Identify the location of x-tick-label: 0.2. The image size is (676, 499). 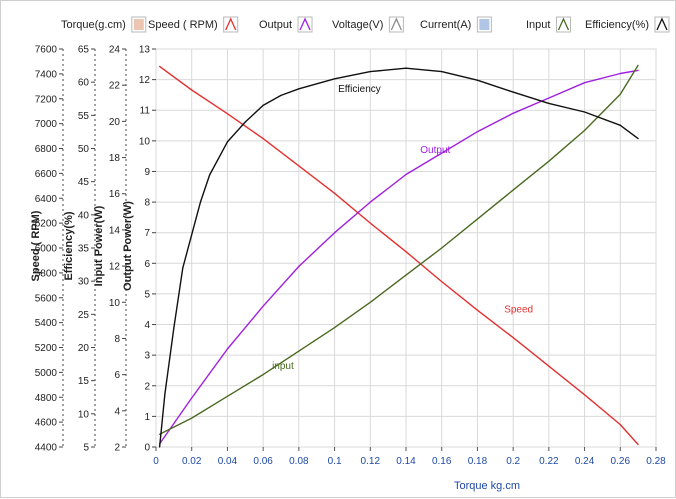
(513, 461).